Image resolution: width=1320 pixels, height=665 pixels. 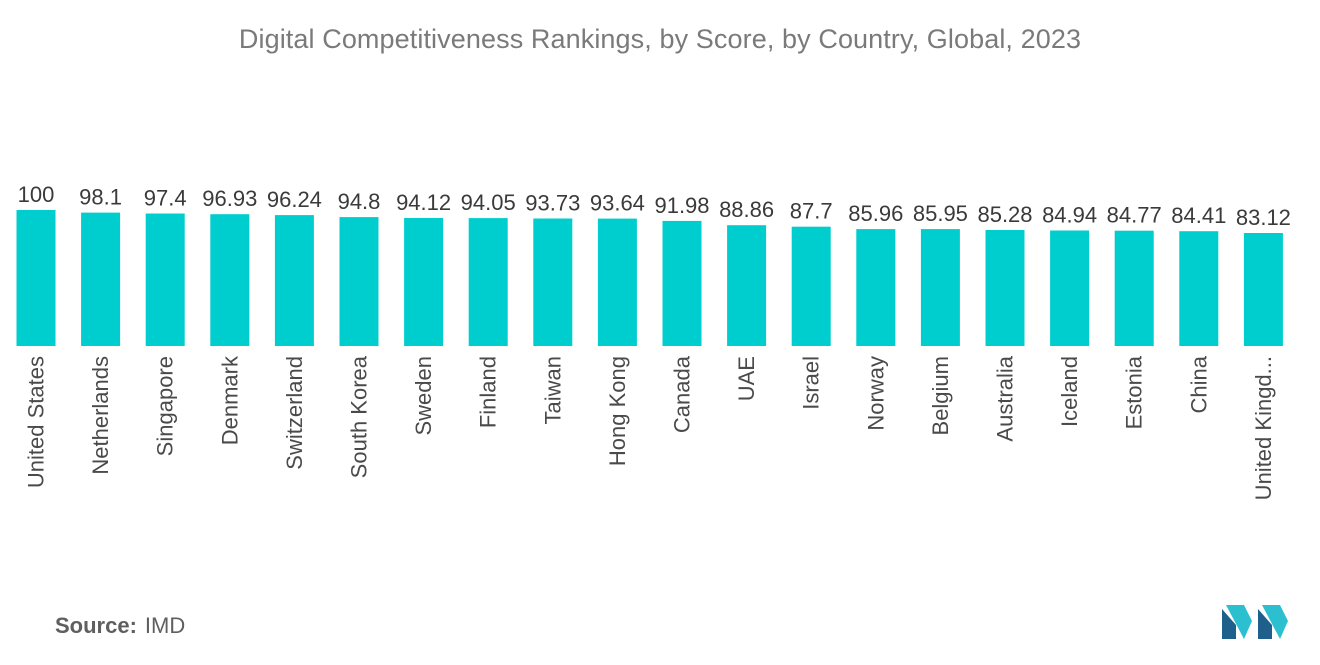 What do you see at coordinates (940, 395) in the screenshot?
I see `category-label: Belgium` at bounding box center [940, 395].